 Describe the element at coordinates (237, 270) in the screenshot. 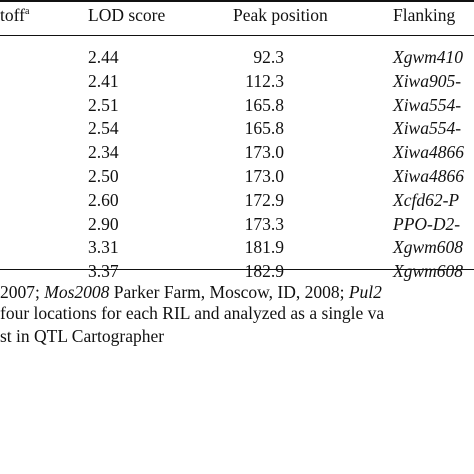

I see `table-bottom-rule` at that location.